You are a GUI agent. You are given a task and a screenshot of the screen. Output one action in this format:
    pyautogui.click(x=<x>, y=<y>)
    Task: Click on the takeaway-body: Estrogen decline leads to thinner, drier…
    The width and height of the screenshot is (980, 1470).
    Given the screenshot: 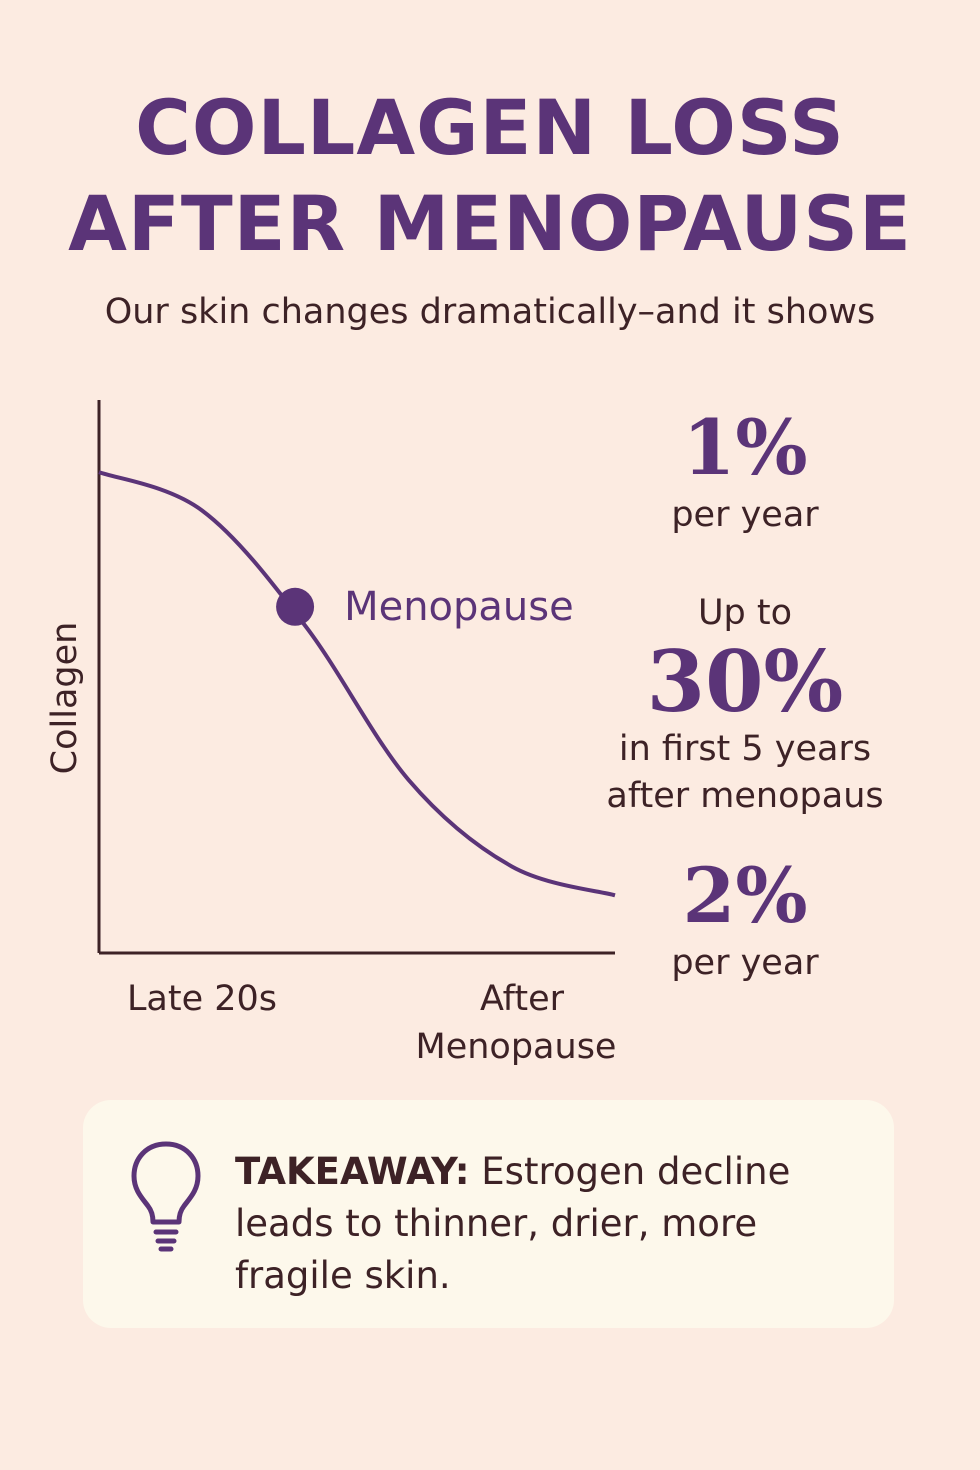 What is the action you would take?
    pyautogui.click(x=513, y=1223)
    